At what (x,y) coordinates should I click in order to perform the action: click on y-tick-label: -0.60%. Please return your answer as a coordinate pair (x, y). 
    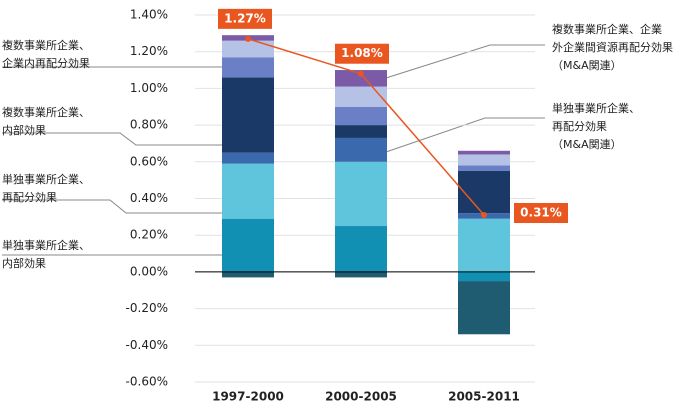
    Looking at the image, I should click on (147, 382).